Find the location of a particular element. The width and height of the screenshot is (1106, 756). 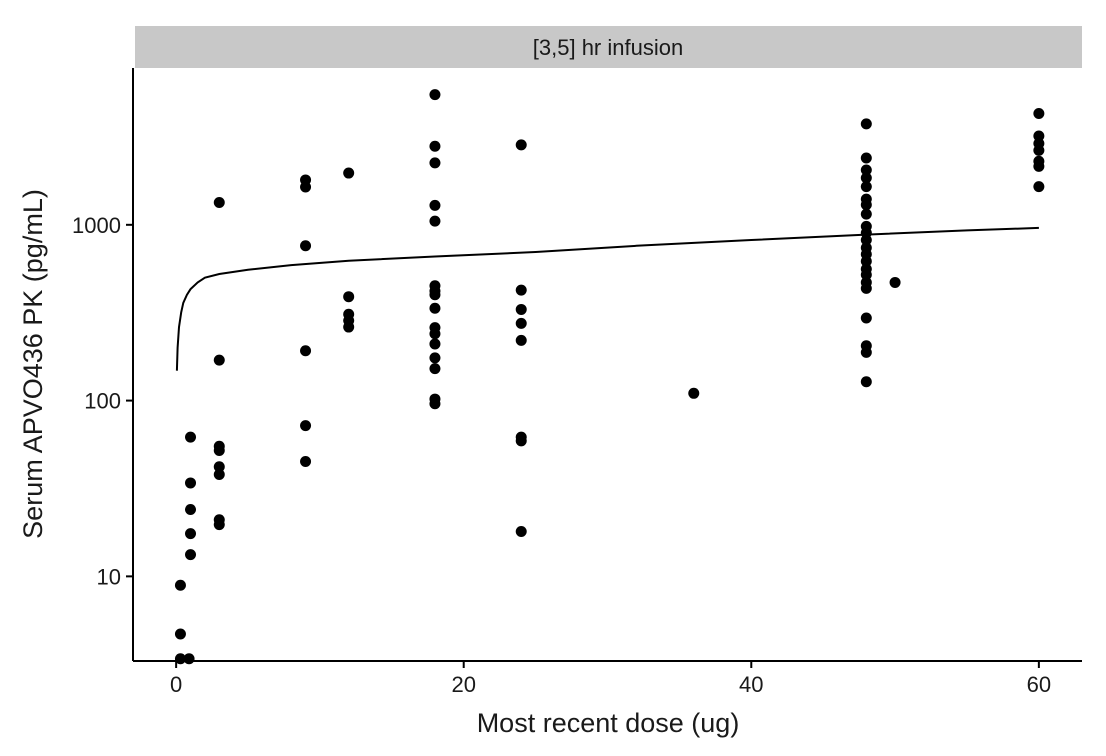

y-axis-title: Serum APVO436 PK (pg/mL) is located at coordinates (33, 364).